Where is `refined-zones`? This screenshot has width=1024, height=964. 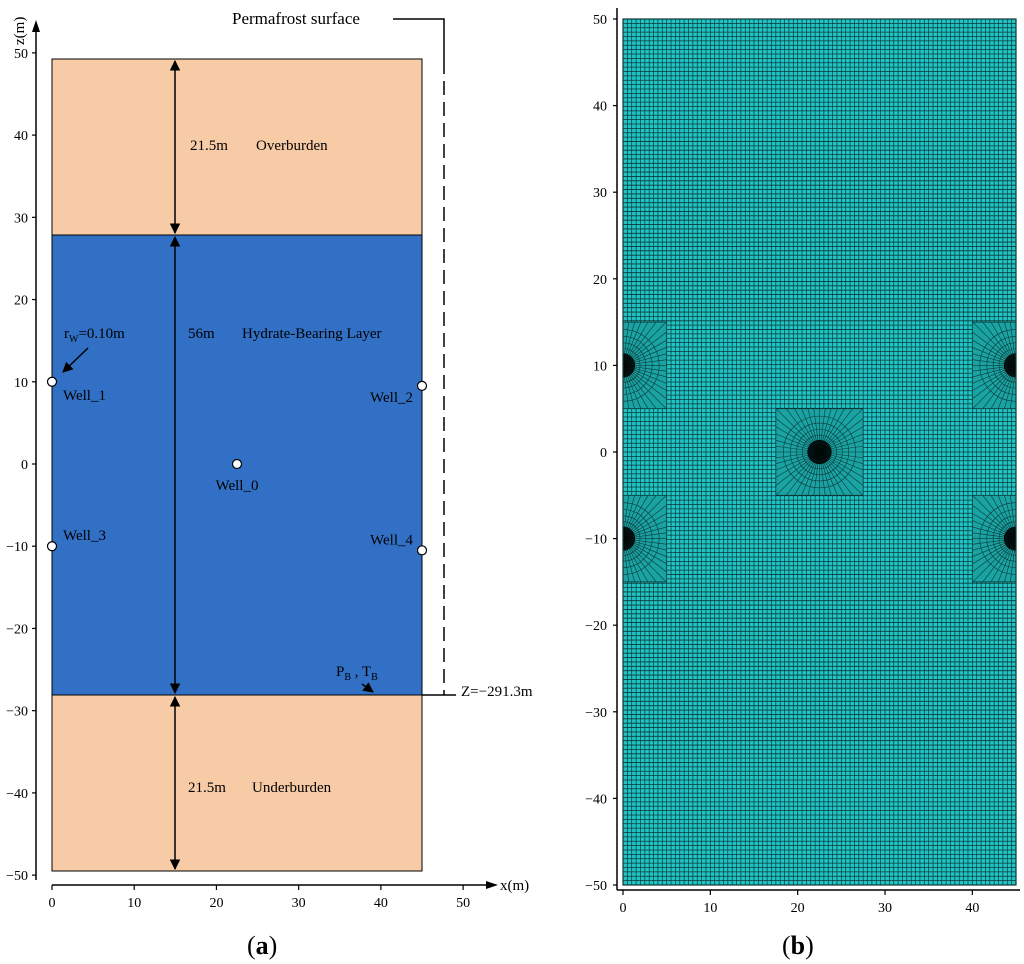 refined-zones is located at coordinates (819, 452).